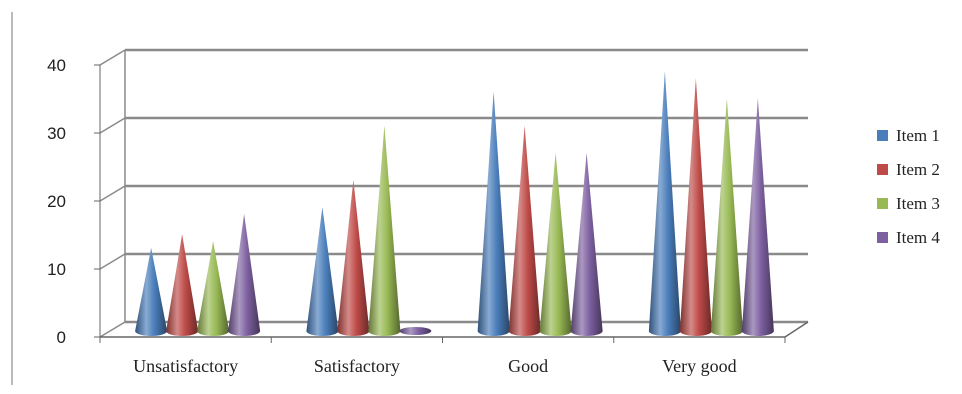 This screenshot has width=962, height=394. I want to click on legend-label: Item 1, so click(918, 135).